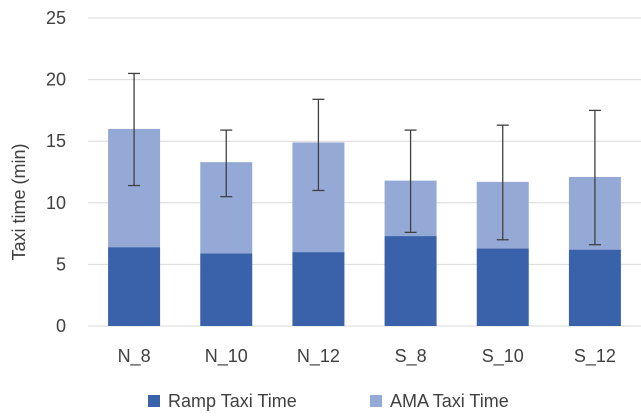  I want to click on legend-swatch-ama, so click(376, 401).